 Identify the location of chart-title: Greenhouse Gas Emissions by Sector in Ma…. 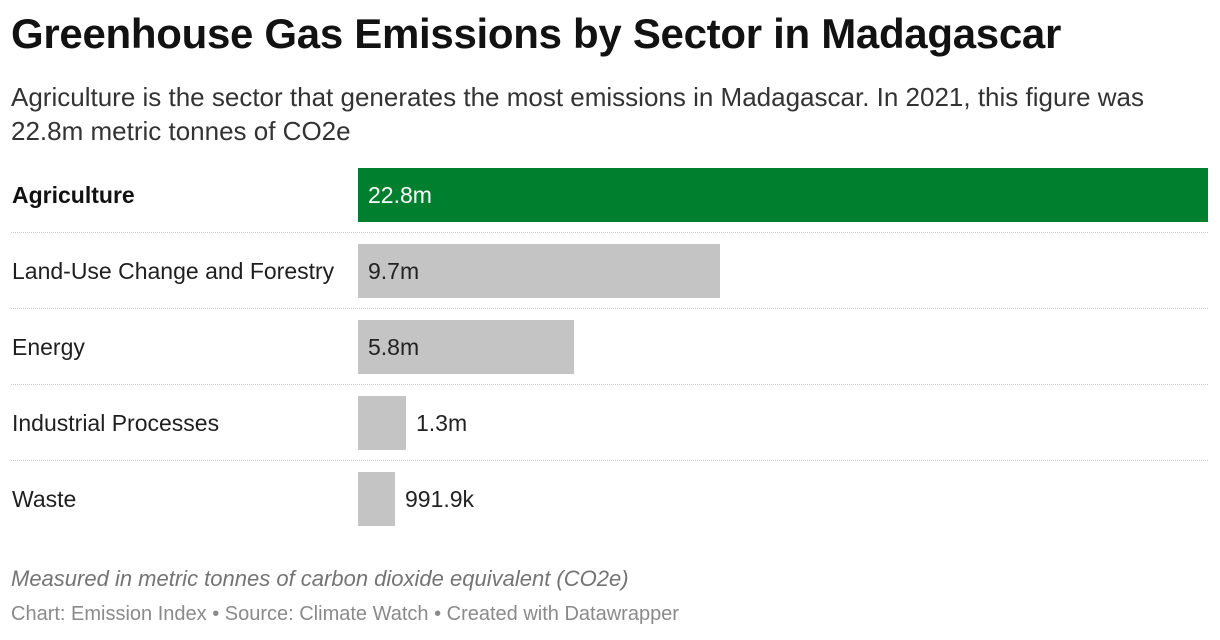
(536, 33).